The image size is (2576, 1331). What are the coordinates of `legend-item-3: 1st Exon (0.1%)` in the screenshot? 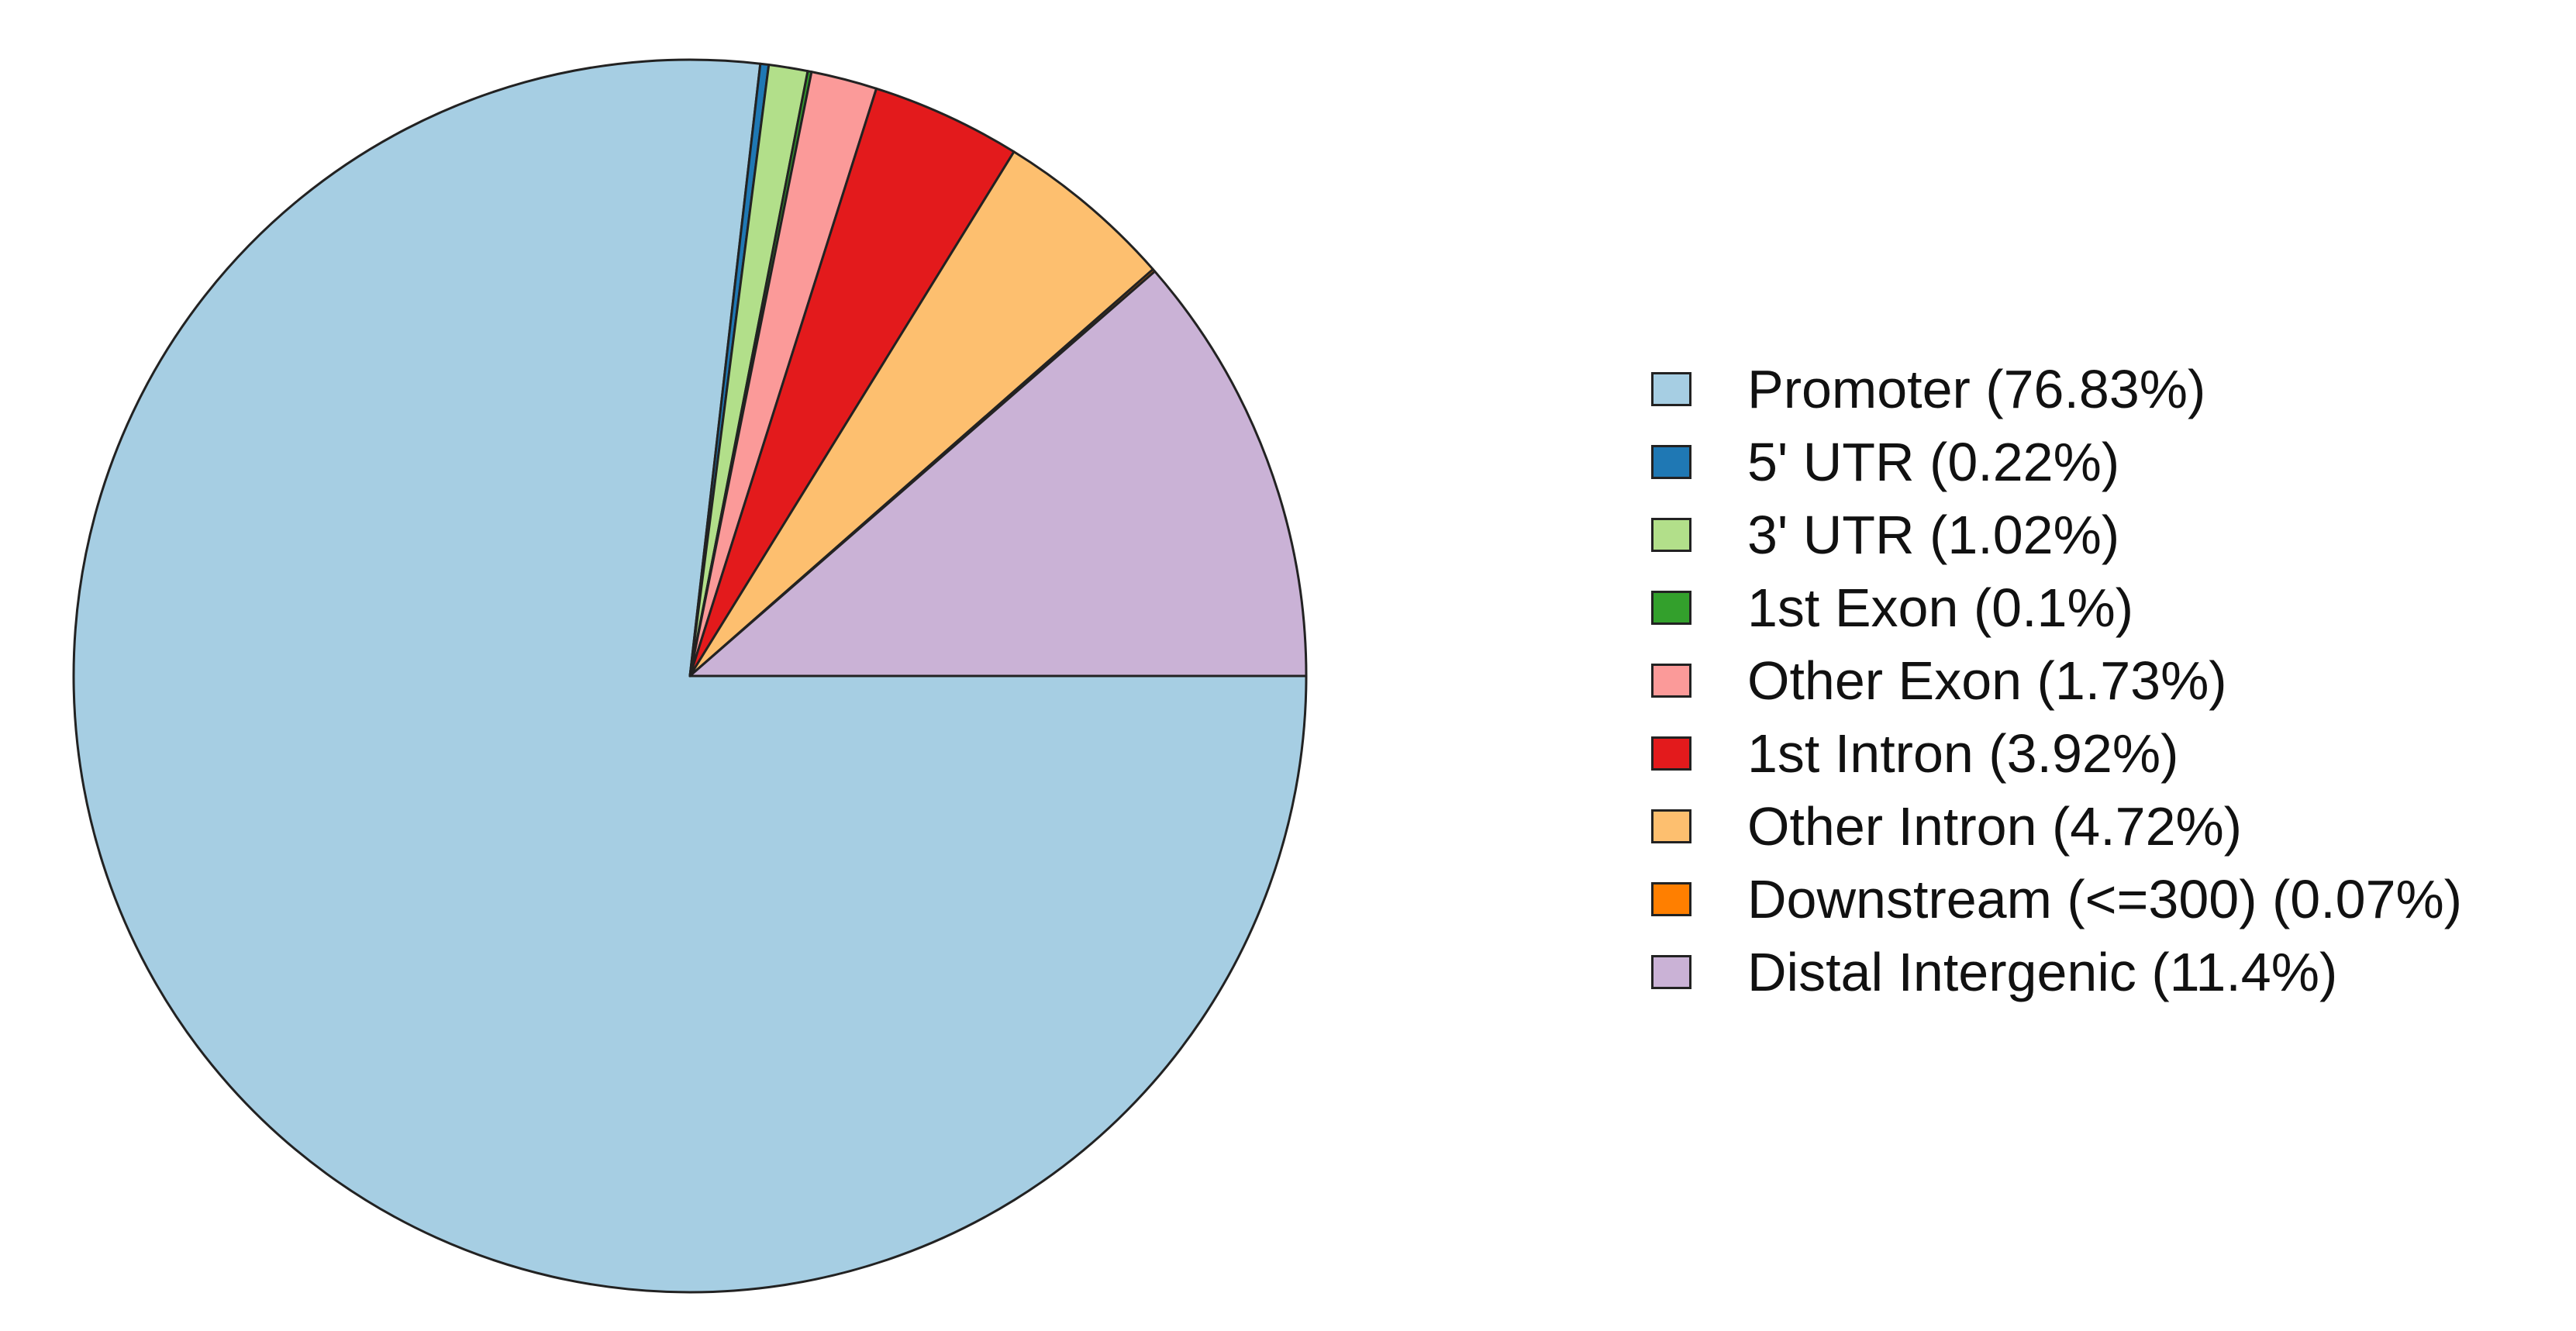 It's located at (2056, 607).